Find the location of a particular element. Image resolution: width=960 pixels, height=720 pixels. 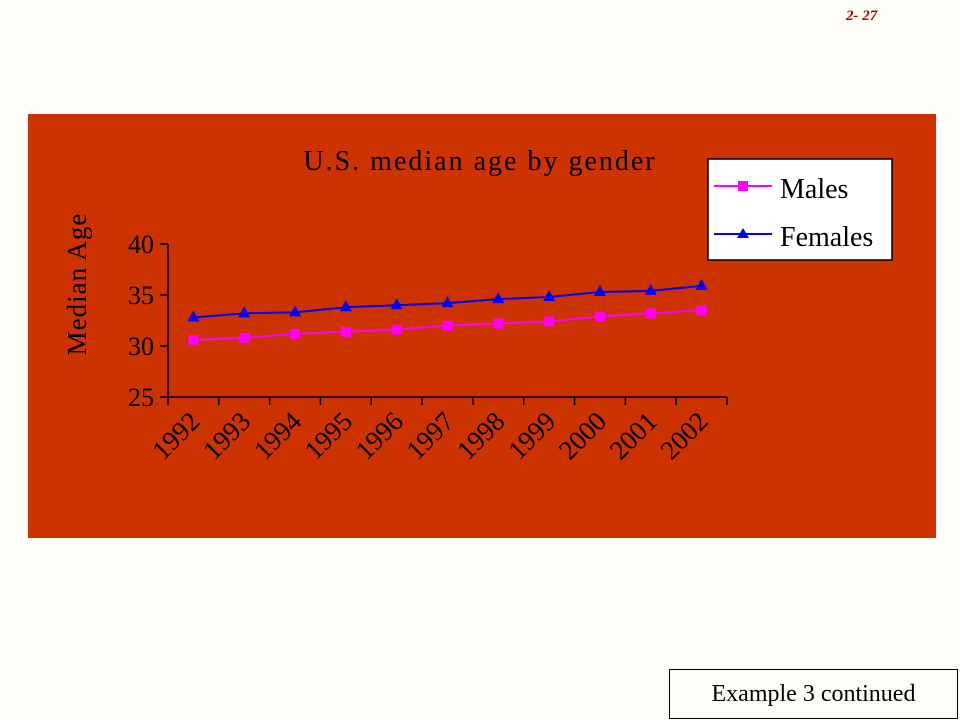

y-tick-label: 25 is located at coordinates (141, 397).